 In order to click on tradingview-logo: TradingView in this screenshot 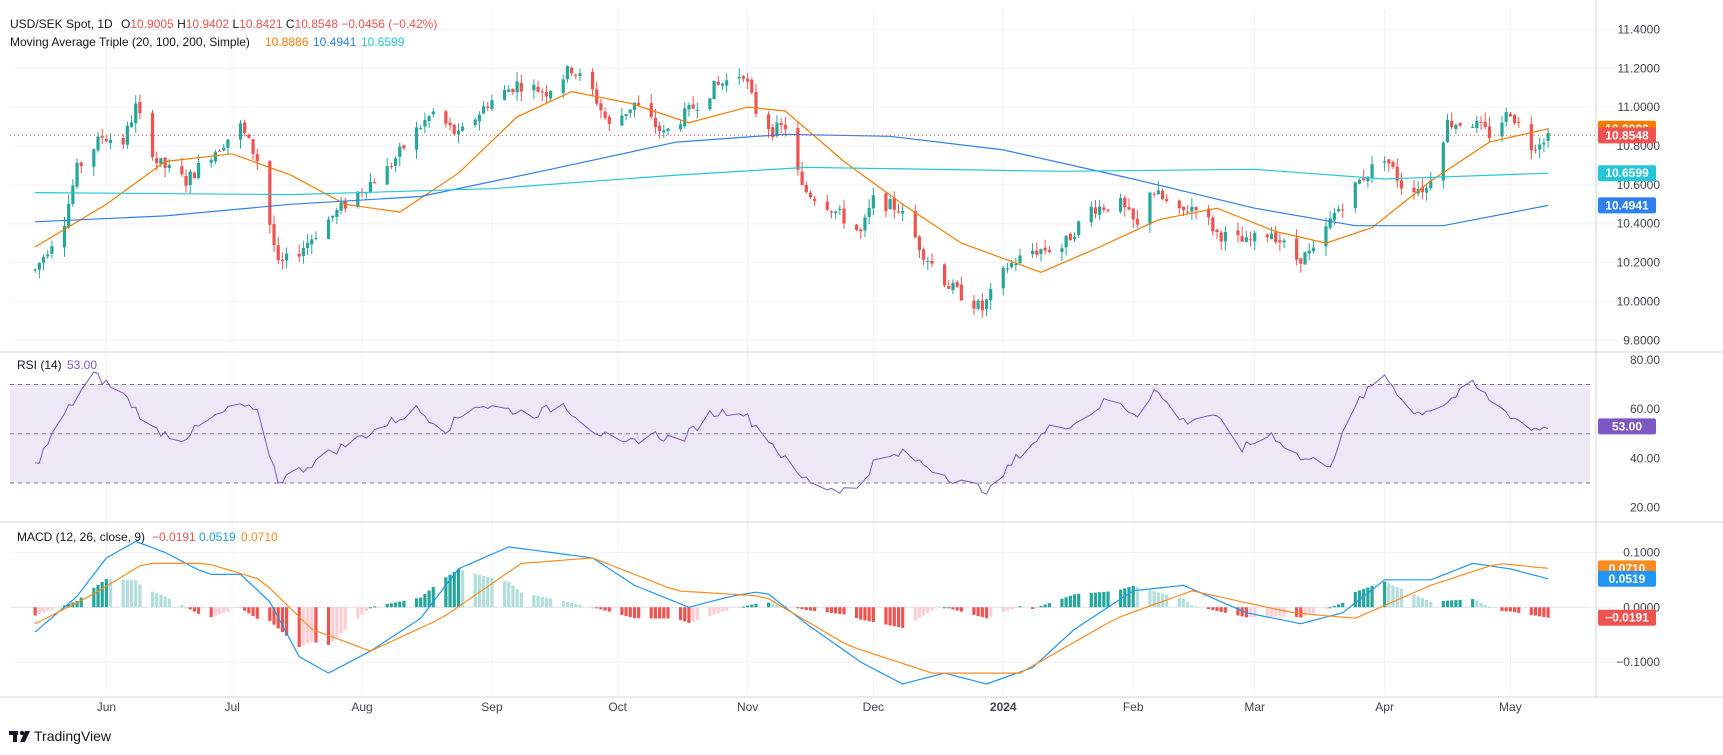, I will do `click(60, 736)`.